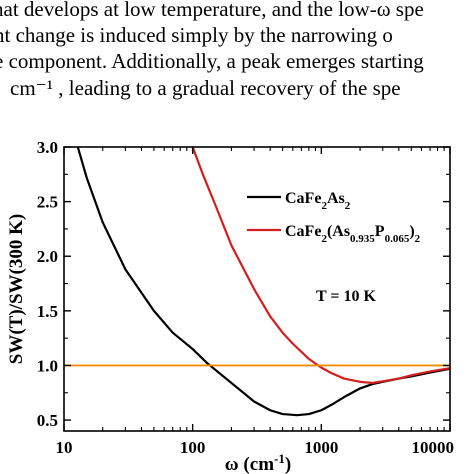 The height and width of the screenshot is (474, 474). I want to click on legend: CaFe2As2 CaFe2(As0.935P0.065)2, so click(334, 217).